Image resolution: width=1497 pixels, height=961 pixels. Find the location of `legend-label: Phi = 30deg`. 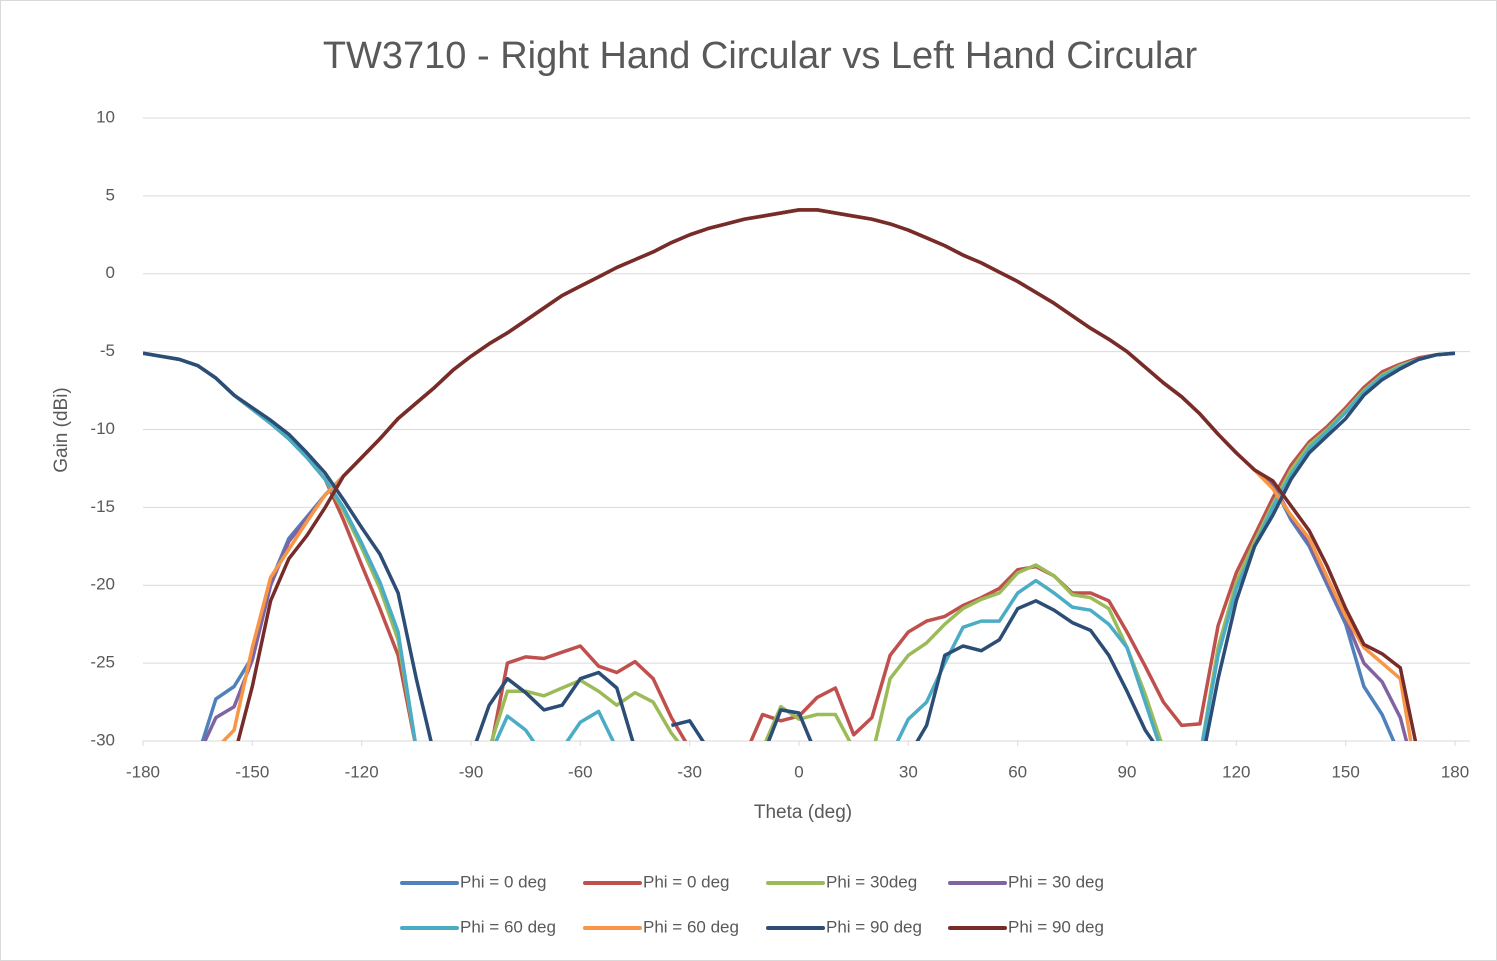

legend-label: Phi = 30deg is located at coordinates (871, 881).